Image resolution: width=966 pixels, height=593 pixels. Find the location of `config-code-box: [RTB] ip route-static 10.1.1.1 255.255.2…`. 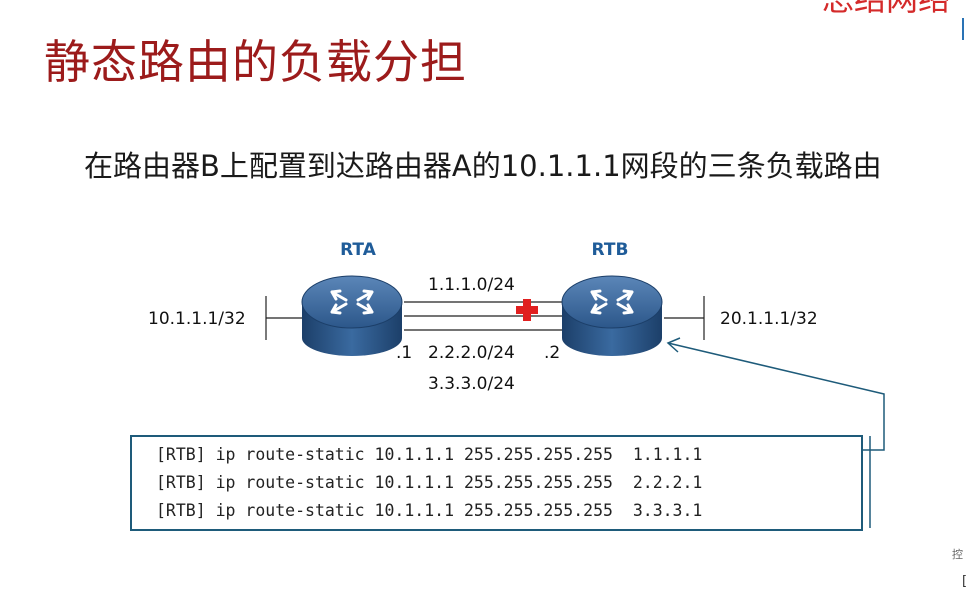

config-code-box: [RTB] ip route-static 10.1.1.1 255.255.2… is located at coordinates (496, 483).